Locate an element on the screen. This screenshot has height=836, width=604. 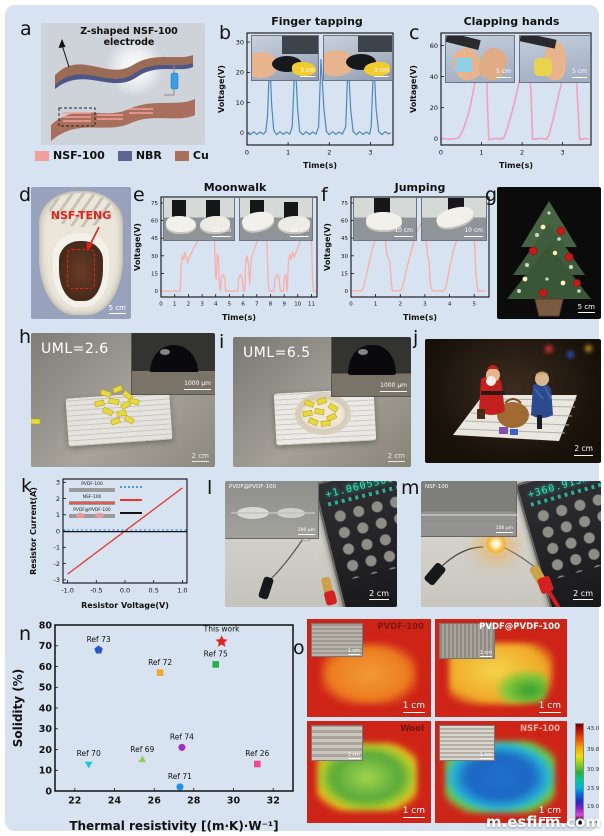
x-tick-label: 26 is located at coordinates (155, 801).